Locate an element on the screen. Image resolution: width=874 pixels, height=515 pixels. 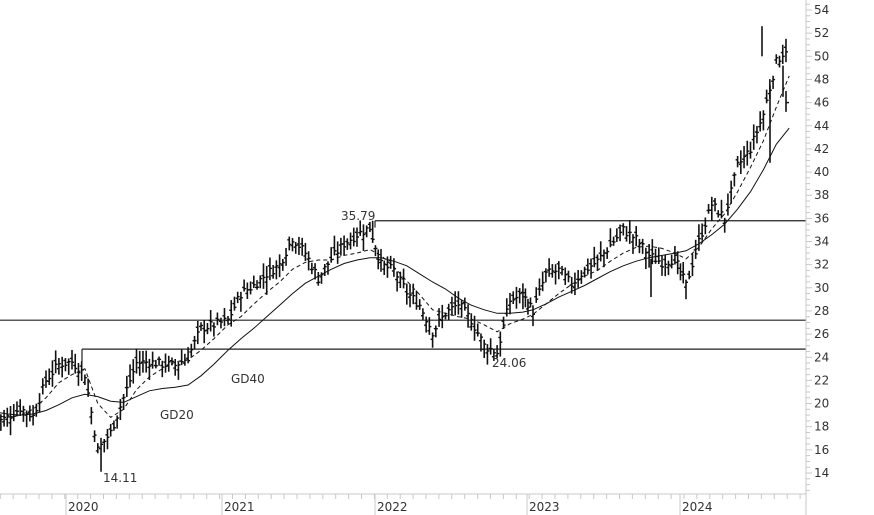
y-tick-label: 26 is located at coordinates (821, 334).